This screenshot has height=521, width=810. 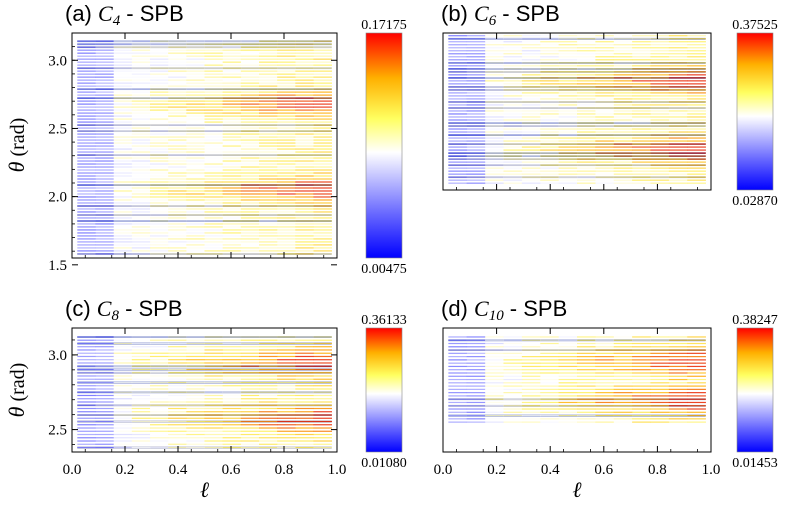 What do you see at coordinates (384, 269) in the screenshot?
I see `colorbar-min-label: 0.00475` at bounding box center [384, 269].